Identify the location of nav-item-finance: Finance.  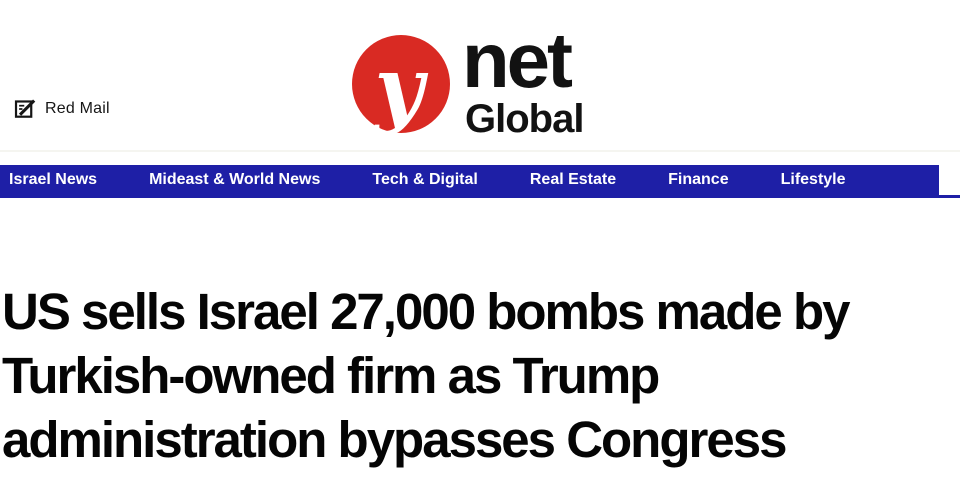
(698, 179).